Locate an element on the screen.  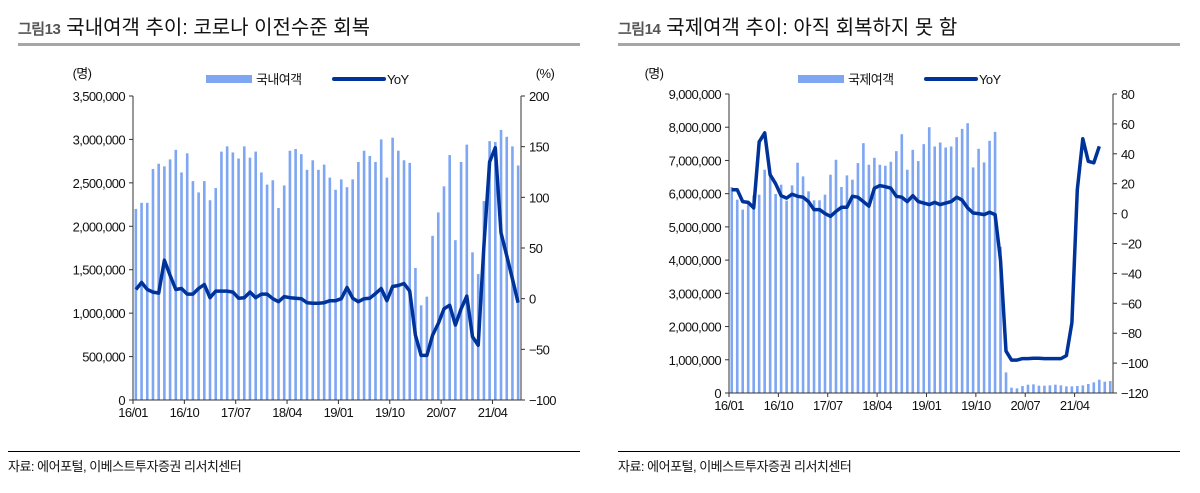
source-divider is located at coordinates (899, 451).